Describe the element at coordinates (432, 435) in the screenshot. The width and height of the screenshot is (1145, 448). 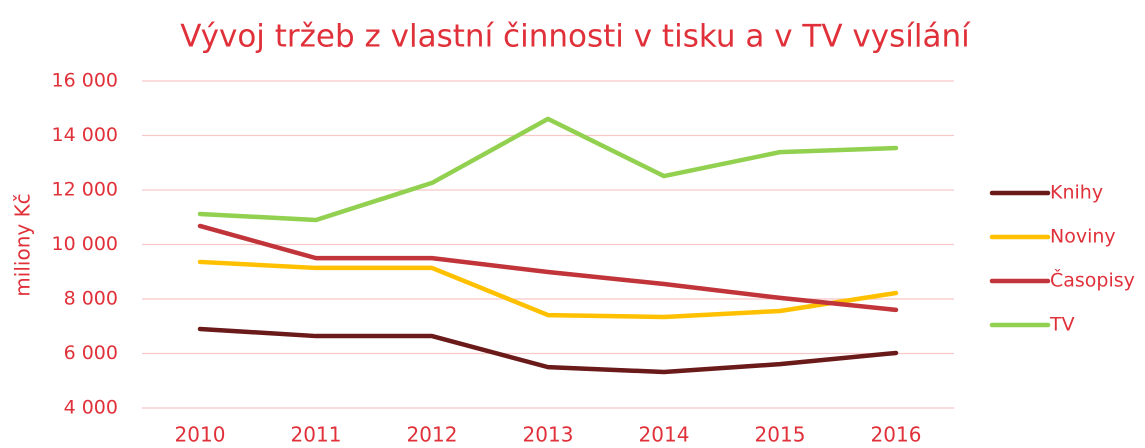
I see `x-tick-label: 2012` at that location.